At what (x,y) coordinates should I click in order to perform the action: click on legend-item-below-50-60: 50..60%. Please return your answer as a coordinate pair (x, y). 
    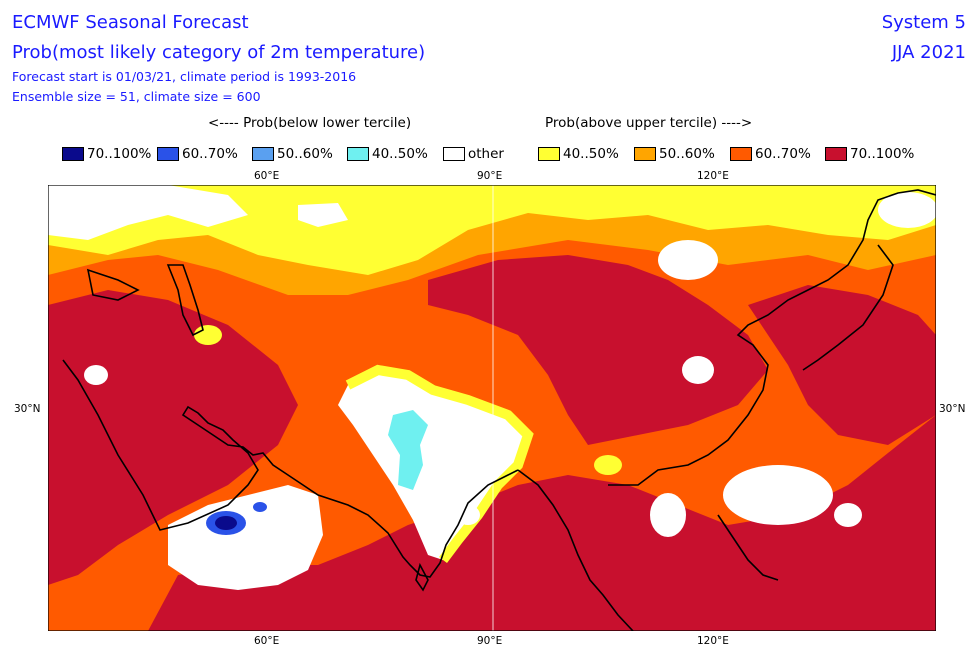
    Looking at the image, I should click on (292, 154).